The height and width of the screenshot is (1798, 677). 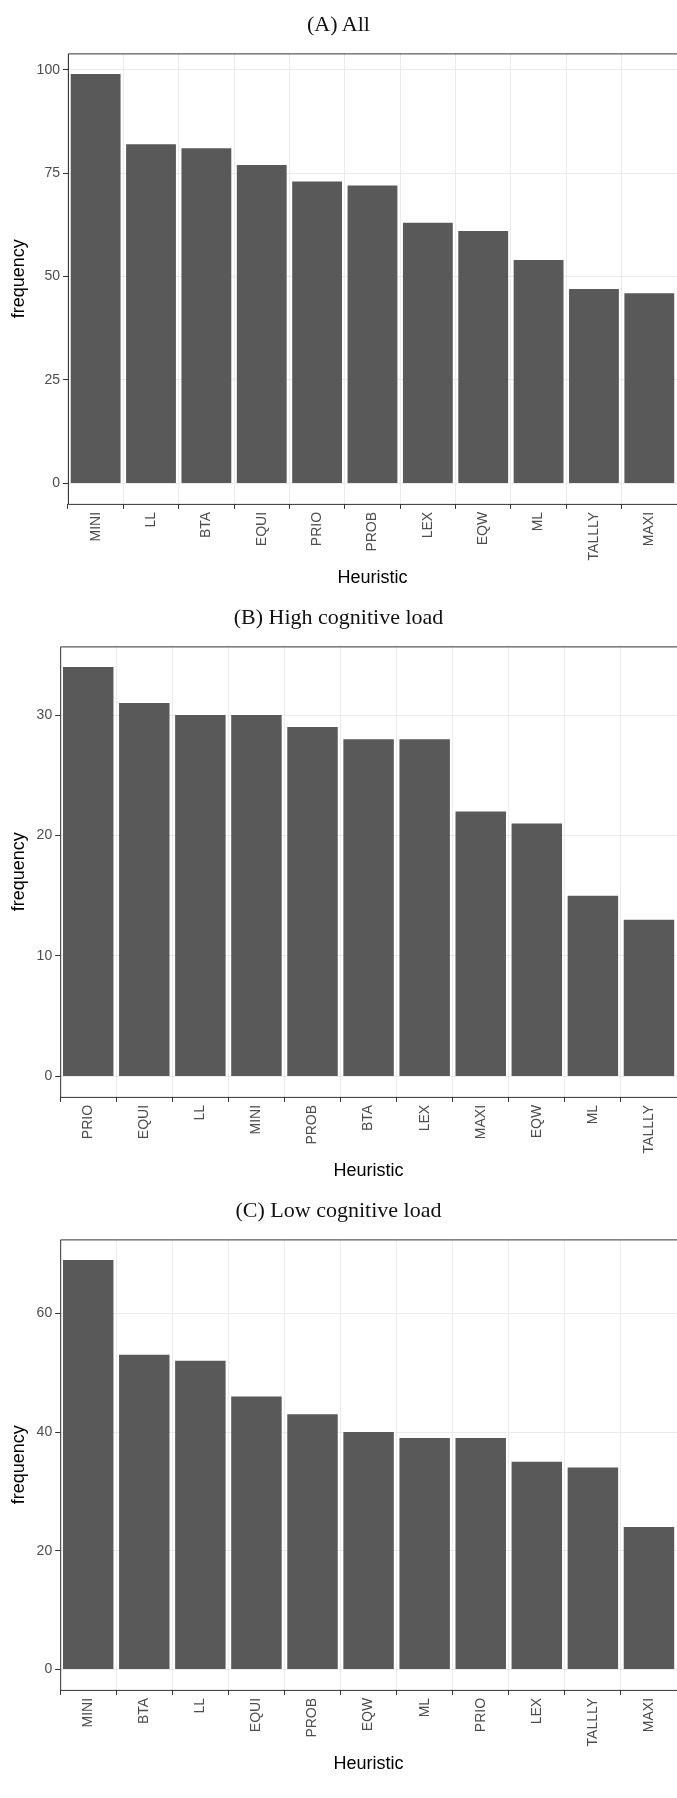 I want to click on y-tick-label: 10, so click(x=44, y=954).